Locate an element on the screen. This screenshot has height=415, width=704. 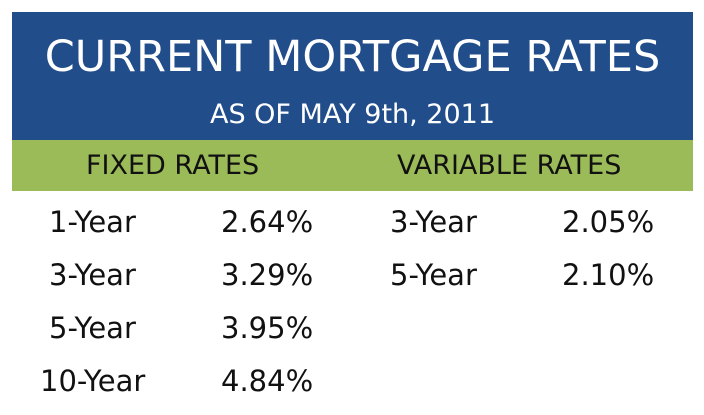
fixed-rate-value: 2.64% is located at coordinates (267, 222).